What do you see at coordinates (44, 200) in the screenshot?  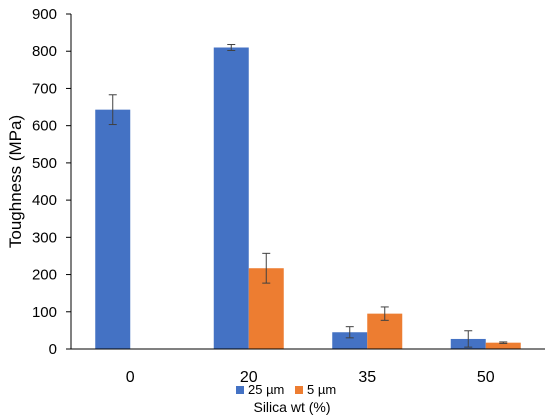 I see `y-tick-label: 400` at bounding box center [44, 200].